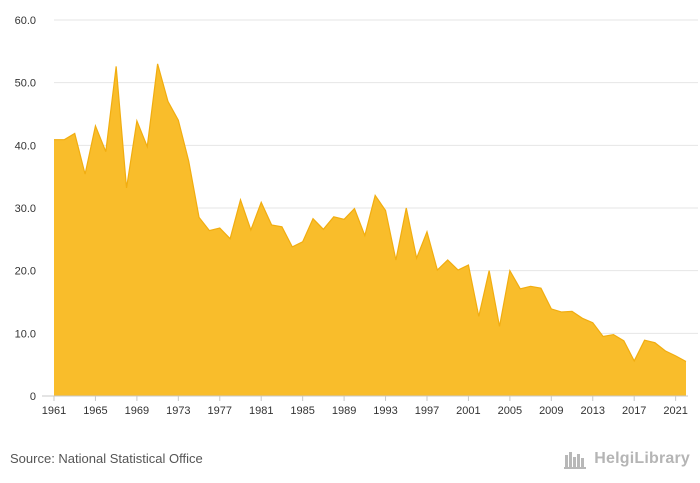 This screenshot has height=483, width=700. I want to click on x-tick-label: 1985, so click(302, 411).